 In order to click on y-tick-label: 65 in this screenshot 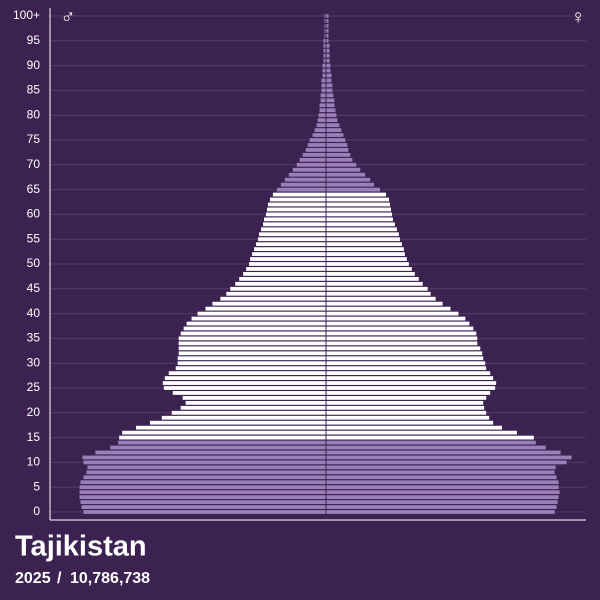, I will do `click(34, 189)`.